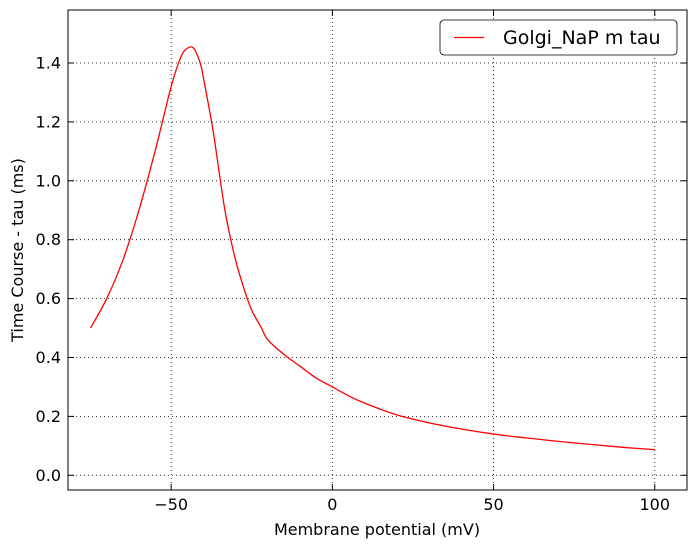 The image size is (697, 552). What do you see at coordinates (48, 239) in the screenshot?
I see `y-tick-label: 0.8` at bounding box center [48, 239].